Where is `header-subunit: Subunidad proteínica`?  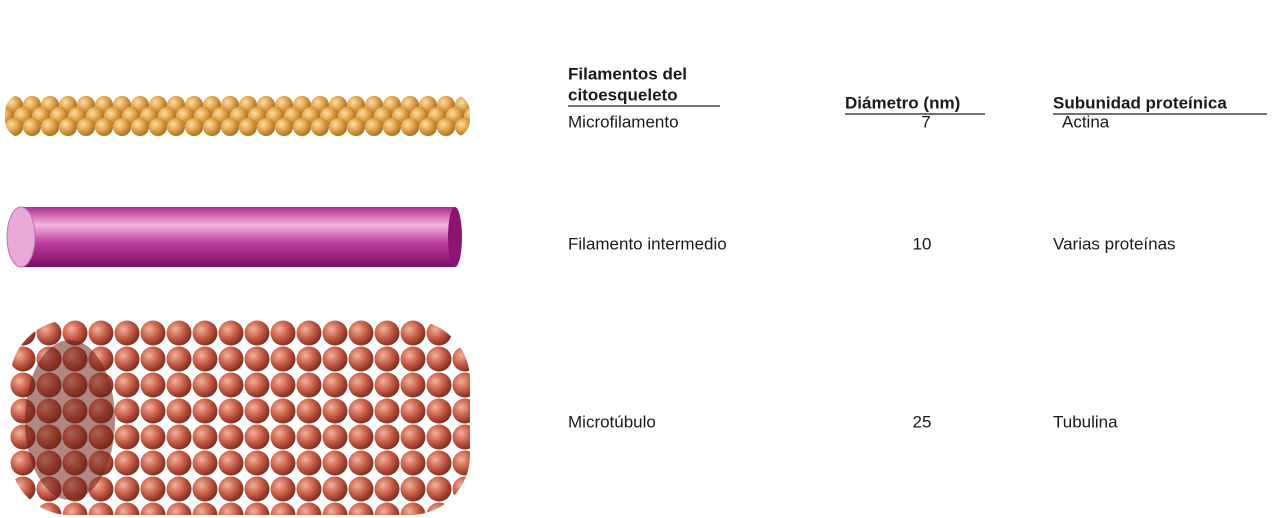 header-subunit: Subunidad proteínica is located at coordinates (1140, 102).